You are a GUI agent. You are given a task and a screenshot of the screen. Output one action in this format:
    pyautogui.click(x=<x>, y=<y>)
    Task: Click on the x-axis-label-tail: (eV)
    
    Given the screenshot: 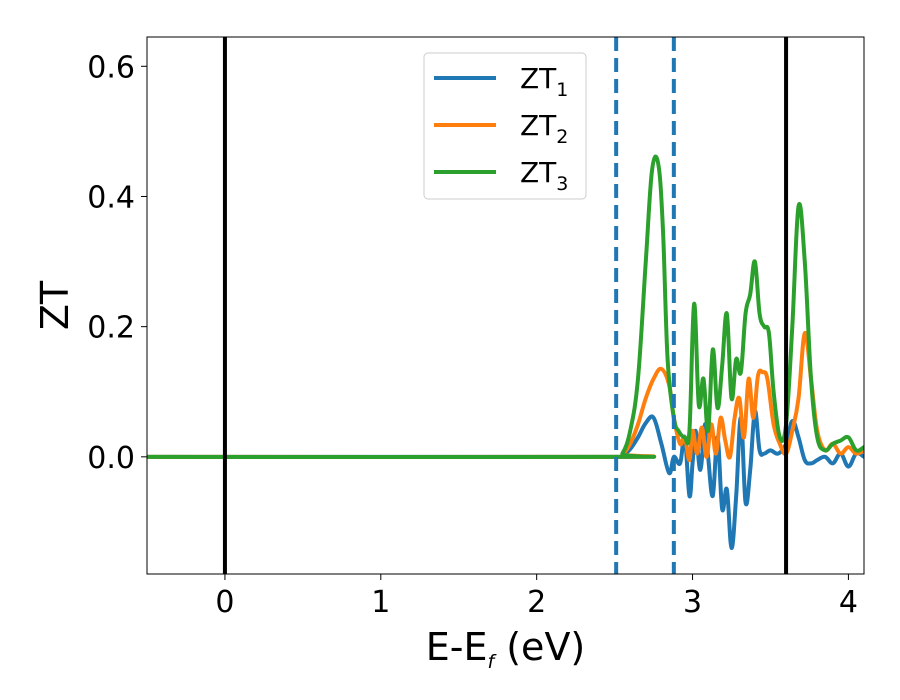 What is the action you would take?
    pyautogui.click(x=539, y=647)
    